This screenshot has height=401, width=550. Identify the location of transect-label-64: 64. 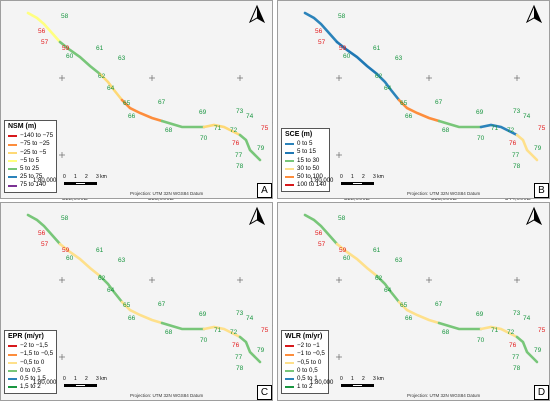
(388, 88).